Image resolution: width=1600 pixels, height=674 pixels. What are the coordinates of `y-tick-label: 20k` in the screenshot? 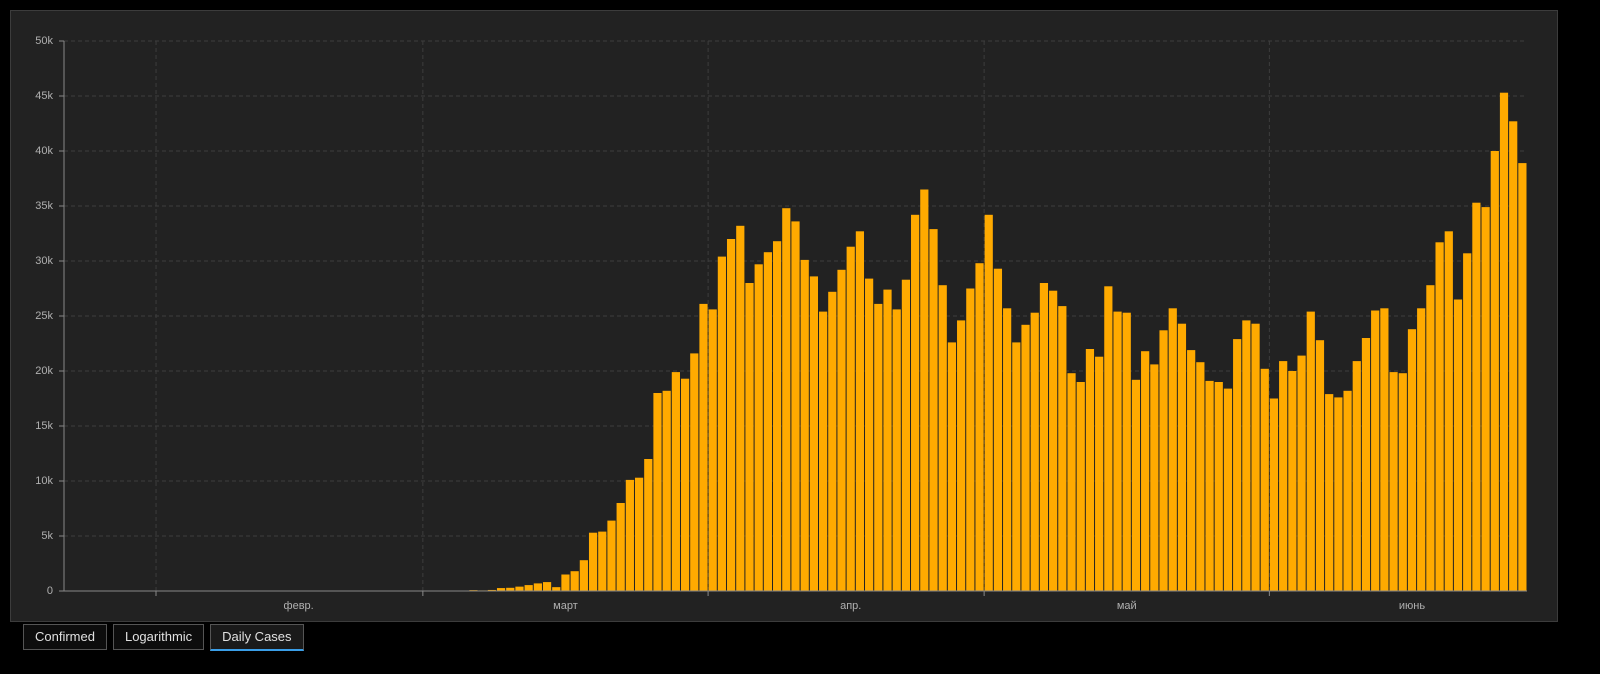 It's located at (44, 371).